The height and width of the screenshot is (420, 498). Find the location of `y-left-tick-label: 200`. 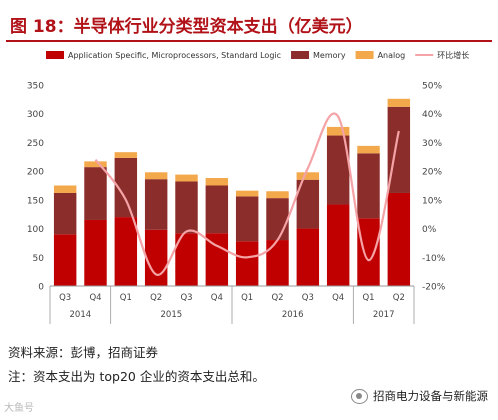

y-left-tick-label: 200 is located at coordinates (35, 173).